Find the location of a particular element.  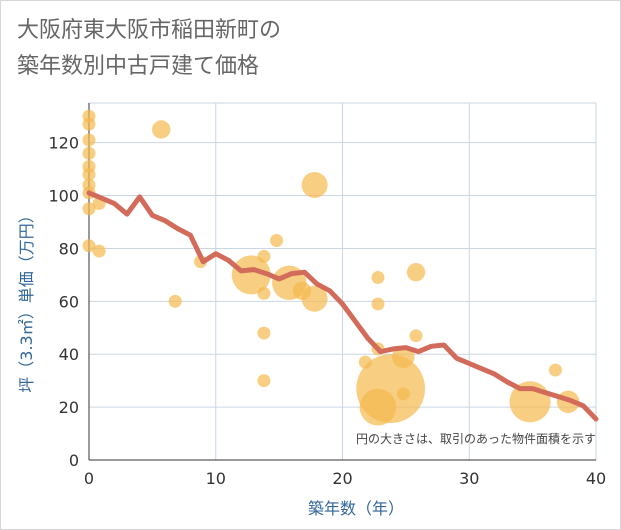

y-tick-label: 40 is located at coordinates (69, 354).